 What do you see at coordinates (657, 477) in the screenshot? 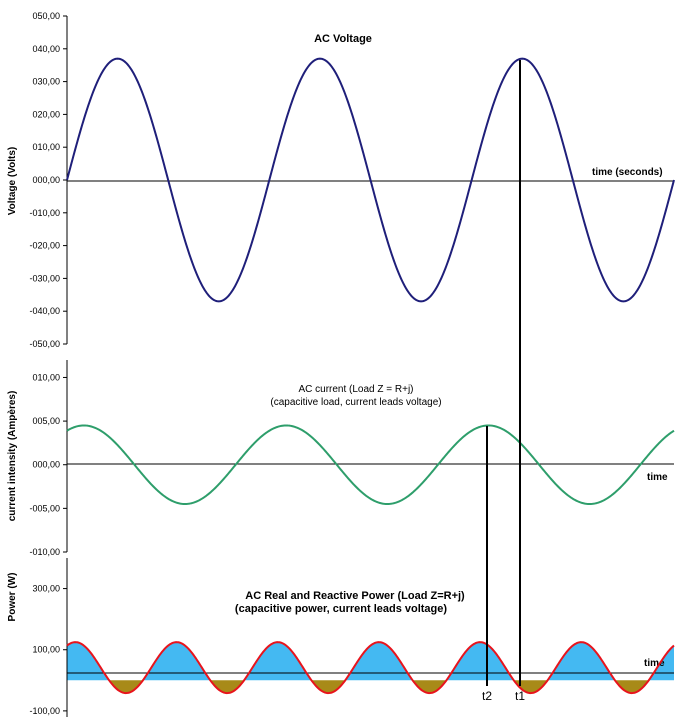
I see `current-x-axis-label: time` at bounding box center [657, 477].